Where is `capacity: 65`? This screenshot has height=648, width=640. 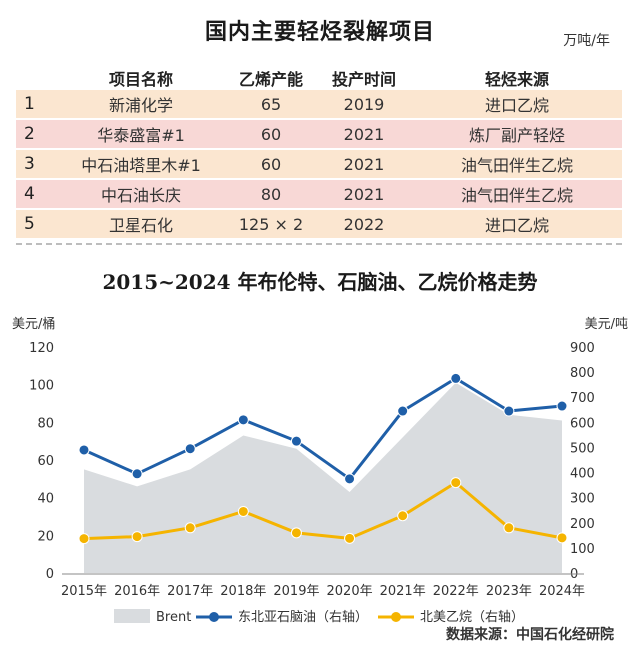
capacity: 65 is located at coordinates (271, 104).